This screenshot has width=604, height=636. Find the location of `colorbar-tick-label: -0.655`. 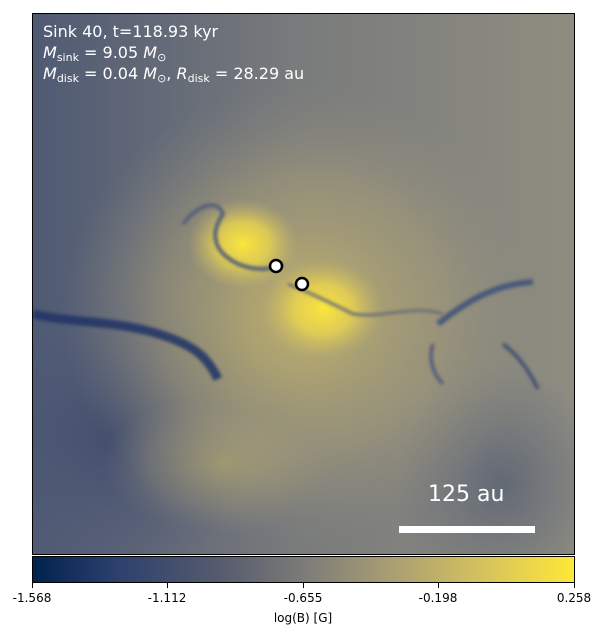

colorbar-tick-label: -0.655 is located at coordinates (303, 598).